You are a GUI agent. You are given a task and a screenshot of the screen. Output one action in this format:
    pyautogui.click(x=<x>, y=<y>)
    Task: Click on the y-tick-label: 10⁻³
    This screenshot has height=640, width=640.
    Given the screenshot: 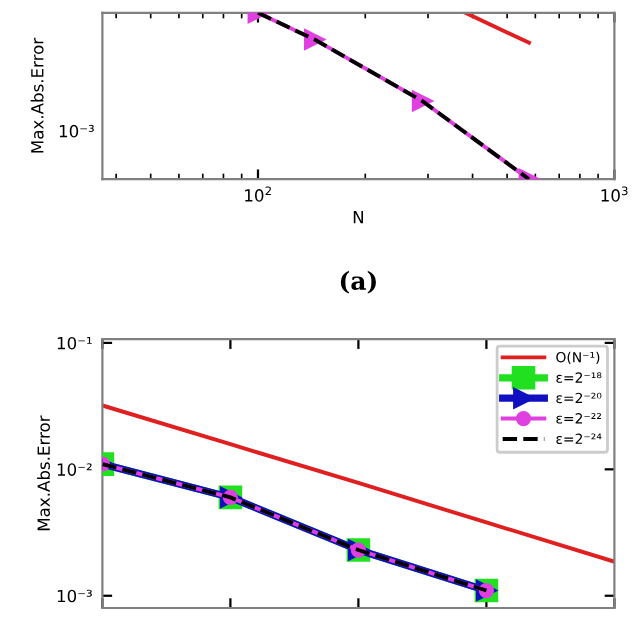 What is the action you would take?
    pyautogui.click(x=74, y=596)
    